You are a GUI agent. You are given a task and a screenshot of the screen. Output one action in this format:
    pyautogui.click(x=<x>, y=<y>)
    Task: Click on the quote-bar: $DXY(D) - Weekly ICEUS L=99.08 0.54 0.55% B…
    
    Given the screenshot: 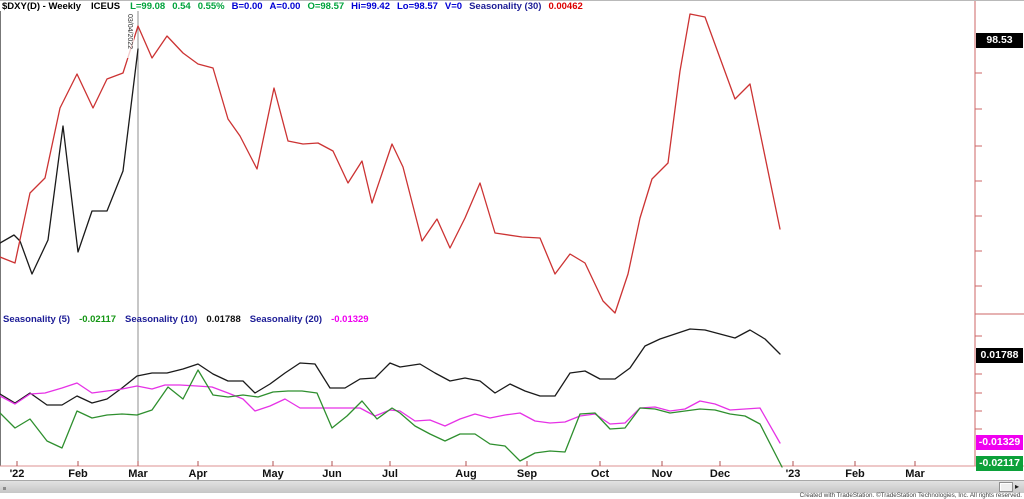 What is the action you would take?
    pyautogui.click(x=292, y=6)
    